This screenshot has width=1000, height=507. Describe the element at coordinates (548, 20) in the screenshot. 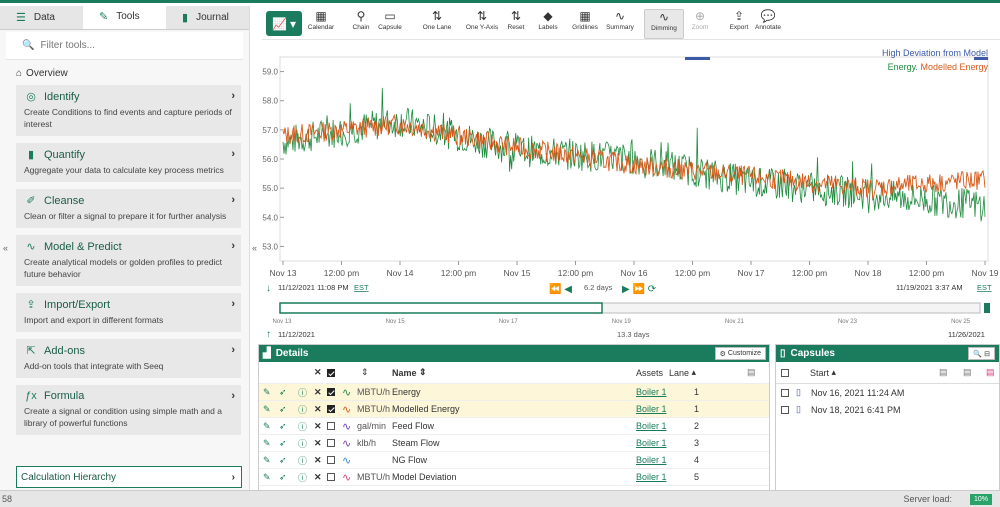

I see `toolbar-labels-button: ◆ Labels` at that location.